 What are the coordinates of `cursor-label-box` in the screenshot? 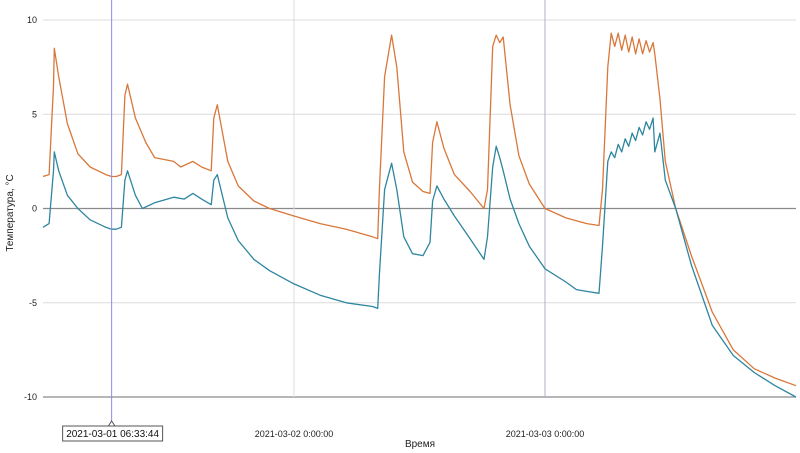 It's located at (113, 433).